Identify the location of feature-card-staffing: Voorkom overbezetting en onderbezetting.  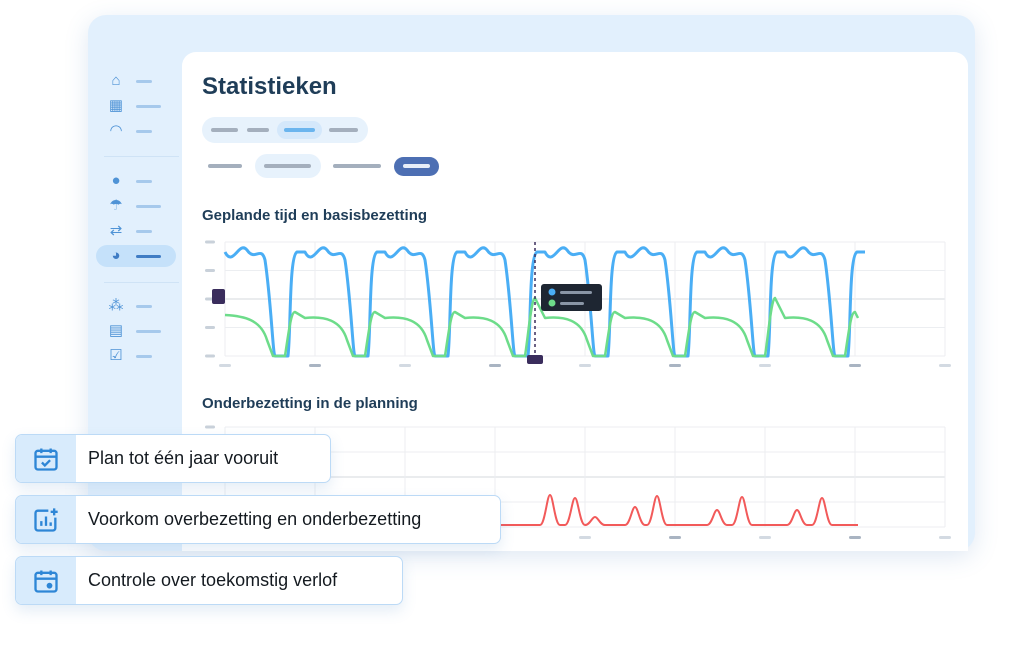
(258, 519).